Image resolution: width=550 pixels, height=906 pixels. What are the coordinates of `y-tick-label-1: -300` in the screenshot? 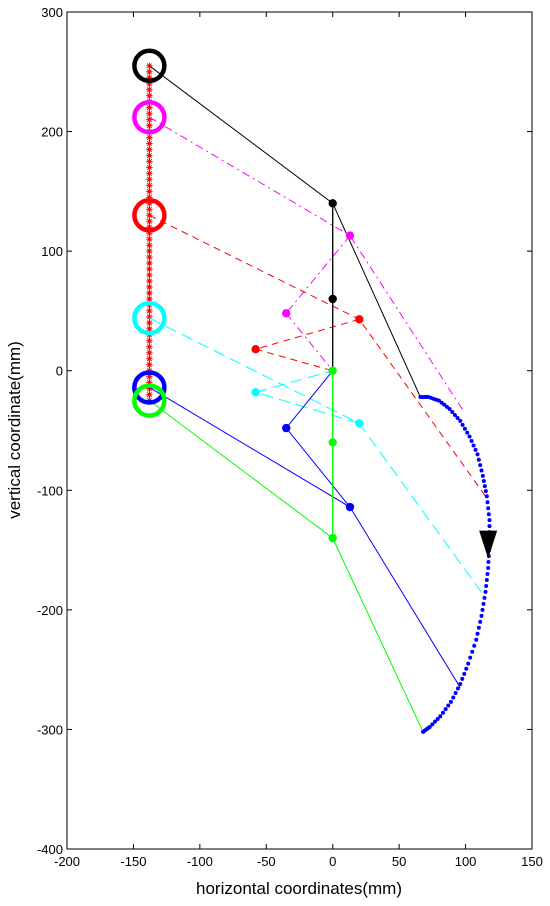 It's located at (50, 729).